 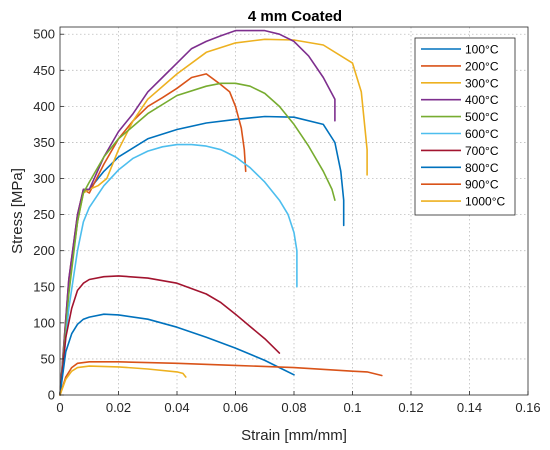 What do you see at coordinates (294, 435) in the screenshot?
I see `x-axis-label: Strain [mm/mm]` at bounding box center [294, 435].